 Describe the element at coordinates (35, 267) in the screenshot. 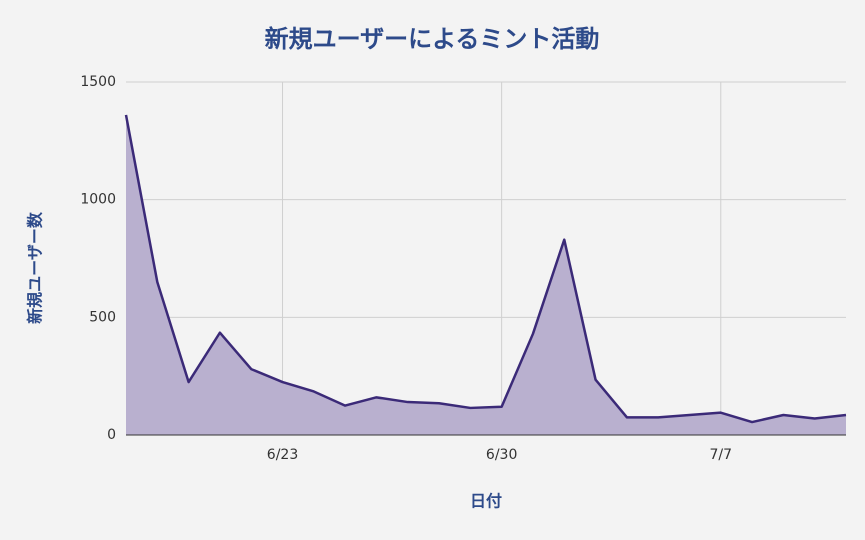

I see `y-axis-label: 新規ユーザー数` at that location.